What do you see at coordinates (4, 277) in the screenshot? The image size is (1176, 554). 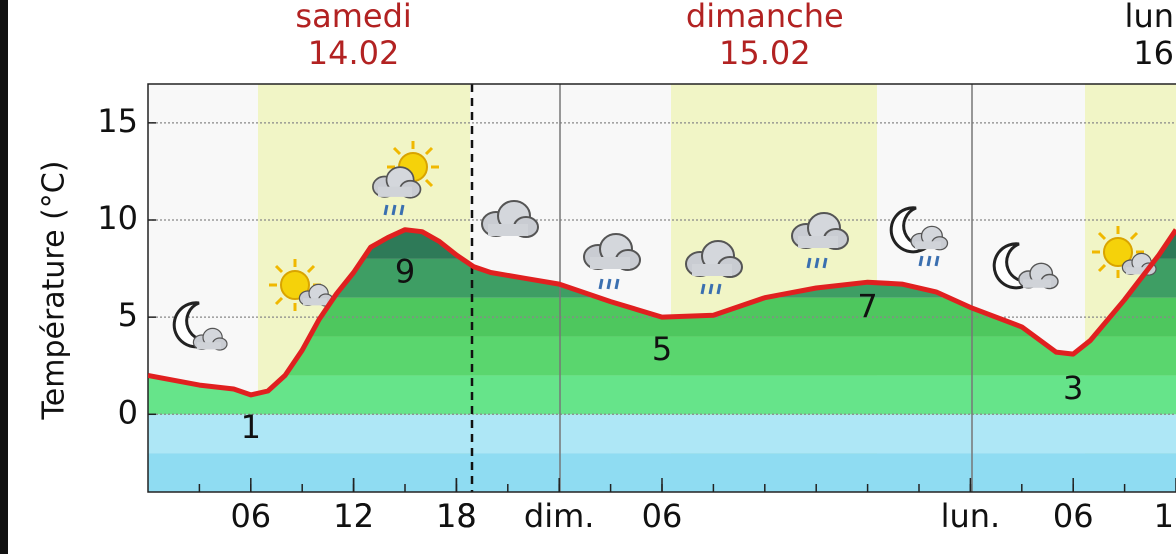 I see `frame-edge` at bounding box center [4, 277].